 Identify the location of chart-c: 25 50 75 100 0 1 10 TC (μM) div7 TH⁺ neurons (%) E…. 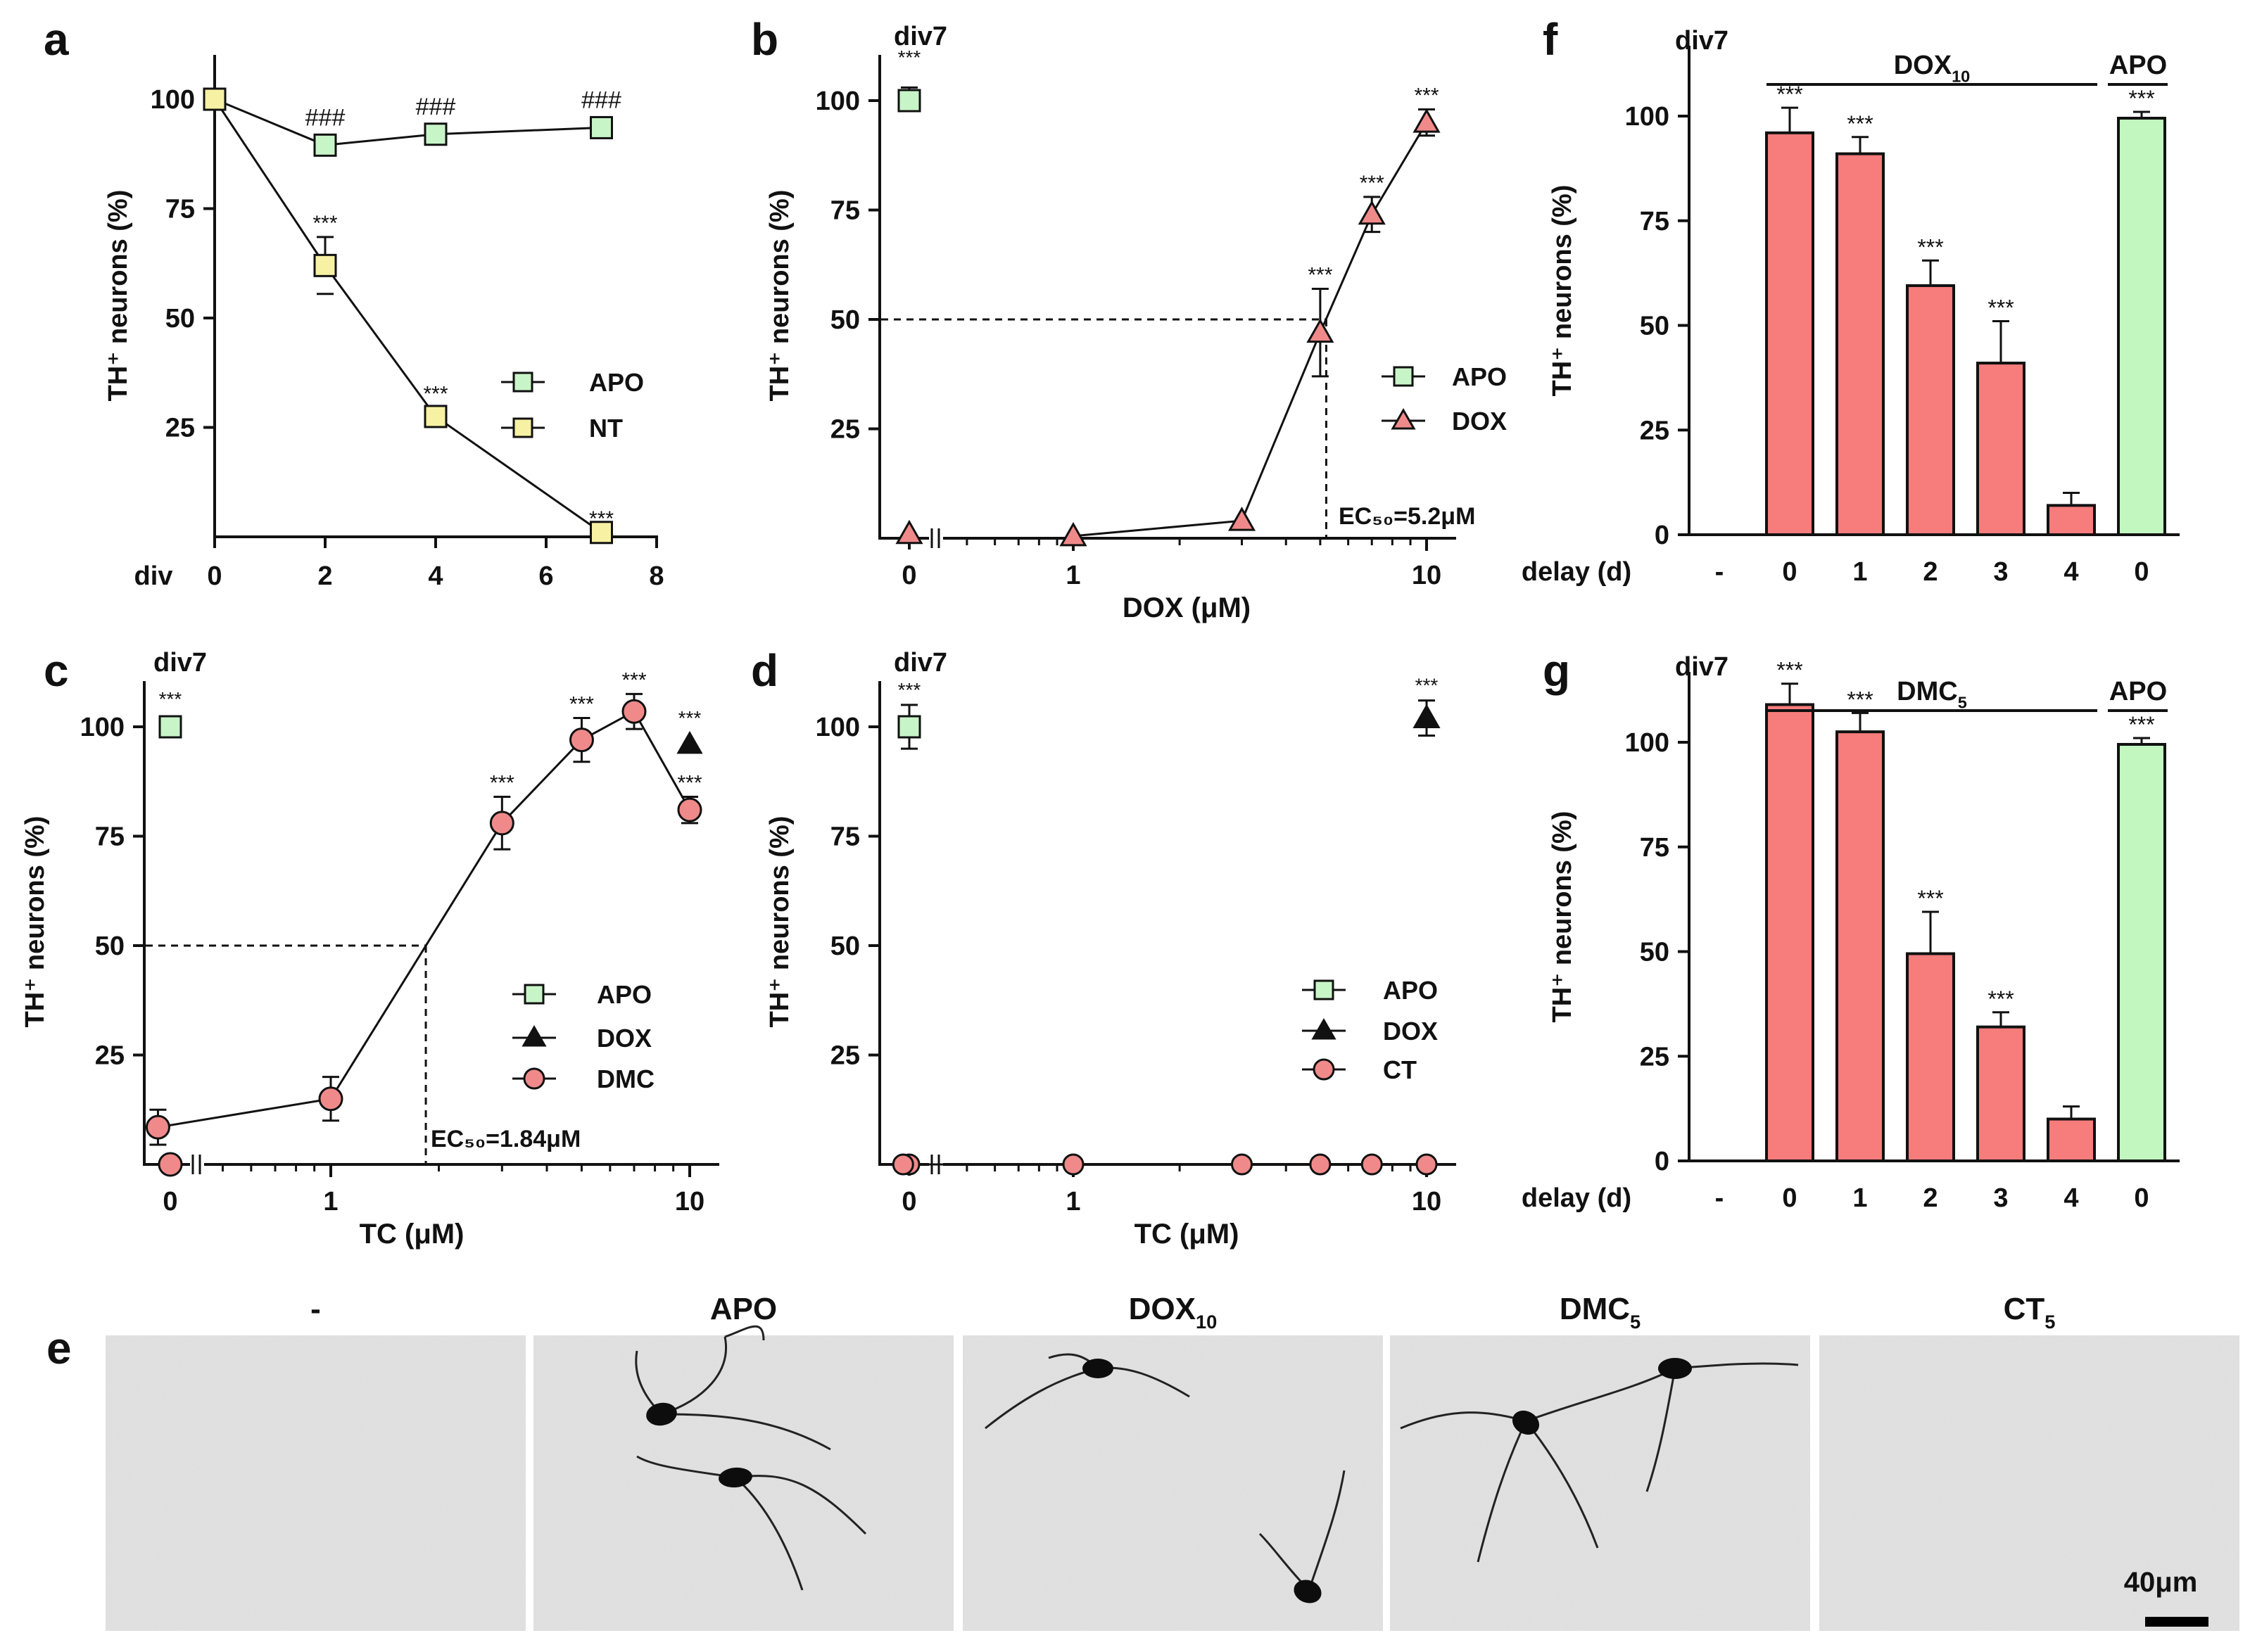
(369, 949).